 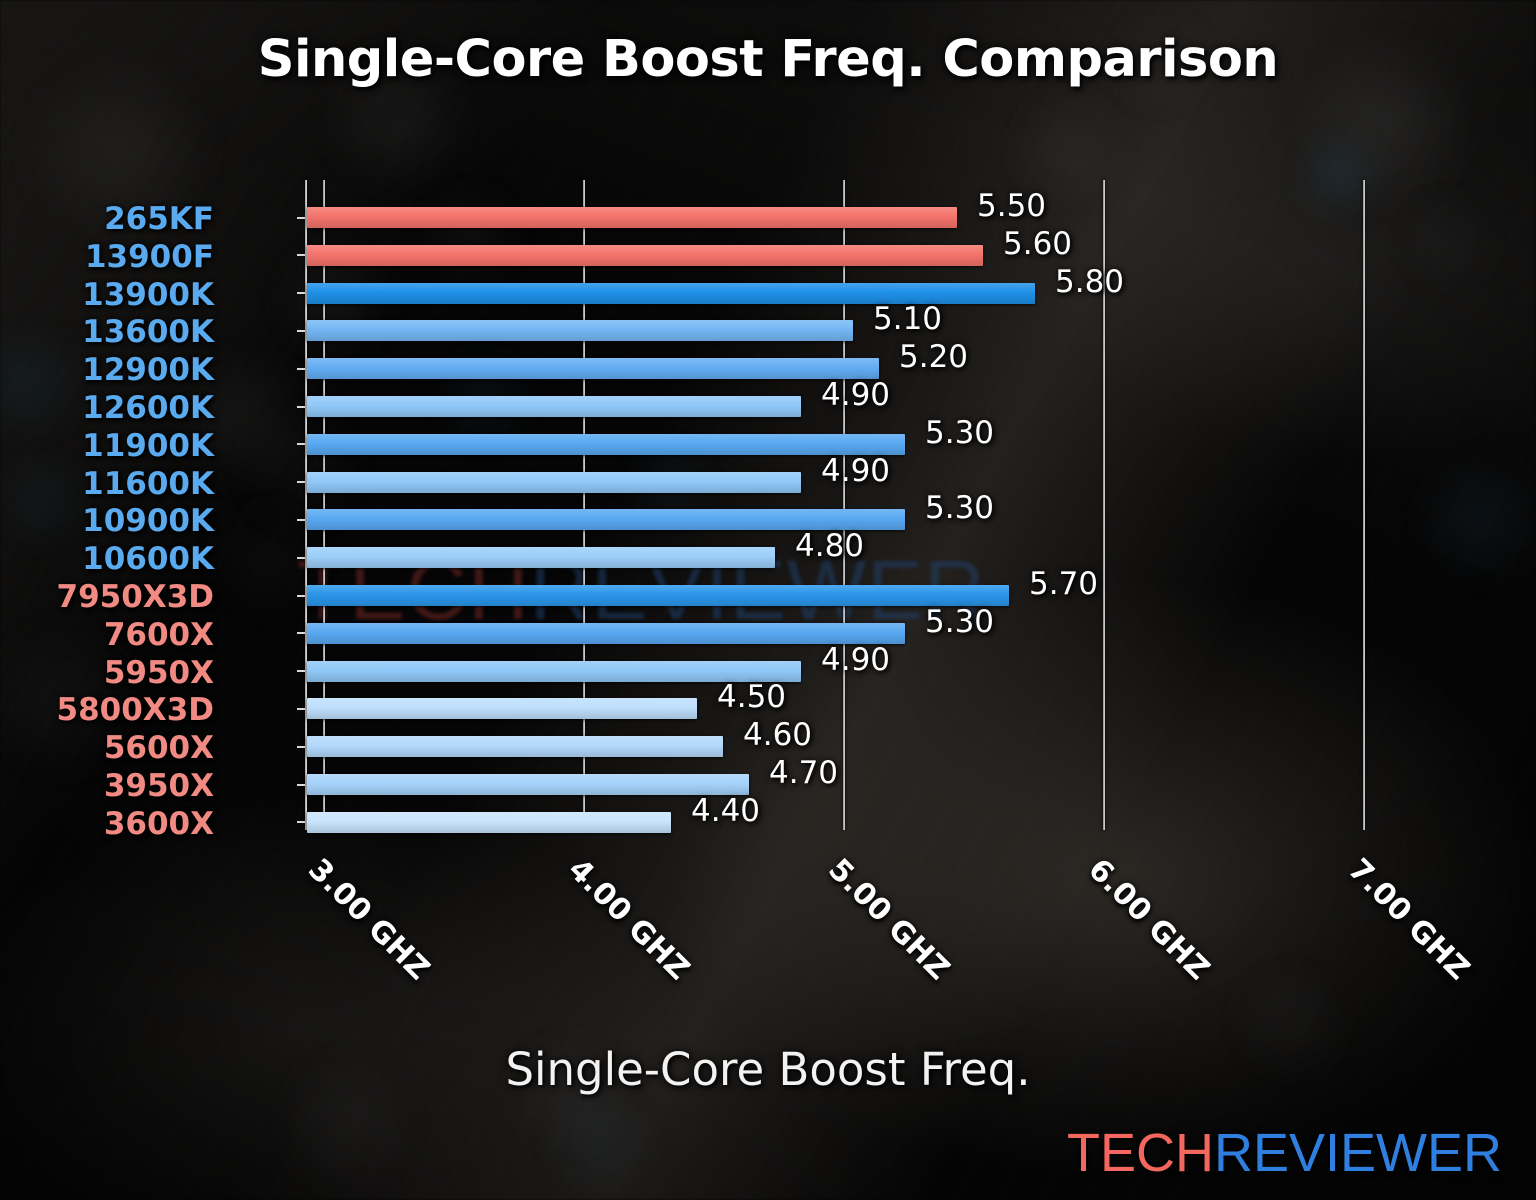 I want to click on value-label-10900k: 5.30, so click(x=960, y=508).